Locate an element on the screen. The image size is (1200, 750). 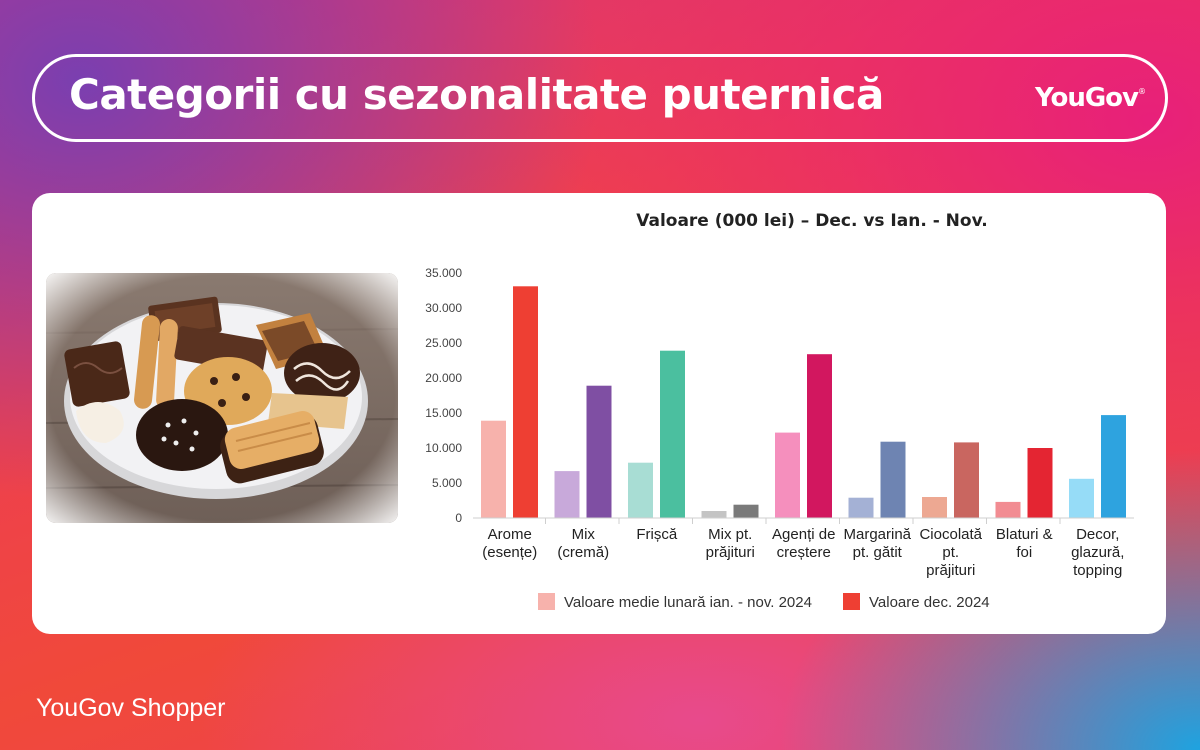
legend-label: Valoare medie lunară ian. - nov. 2024 is located at coordinates (688, 602).